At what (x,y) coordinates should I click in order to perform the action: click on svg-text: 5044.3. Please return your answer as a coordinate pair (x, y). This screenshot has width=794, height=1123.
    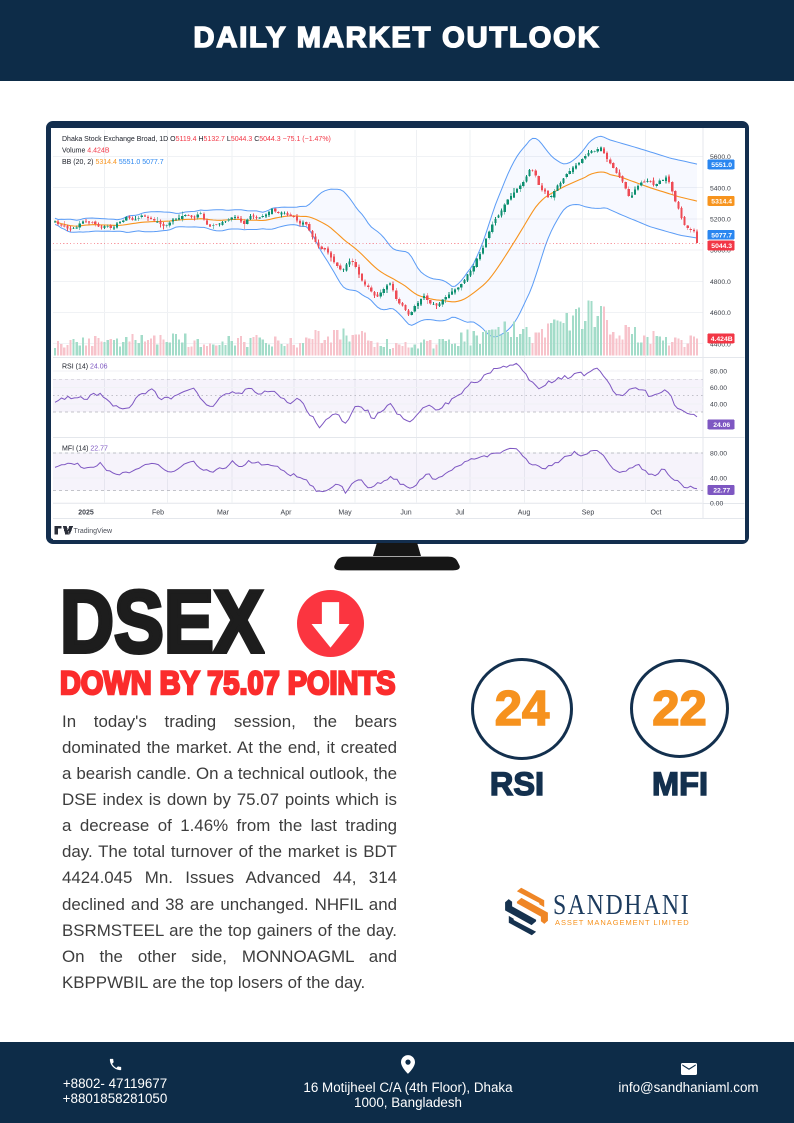
    Looking at the image, I should click on (721, 246).